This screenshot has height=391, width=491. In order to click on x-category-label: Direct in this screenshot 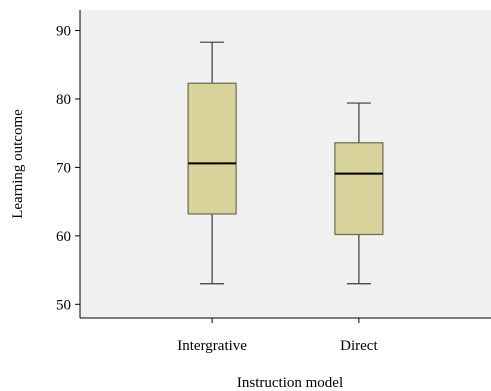, I will do `click(359, 346)`.